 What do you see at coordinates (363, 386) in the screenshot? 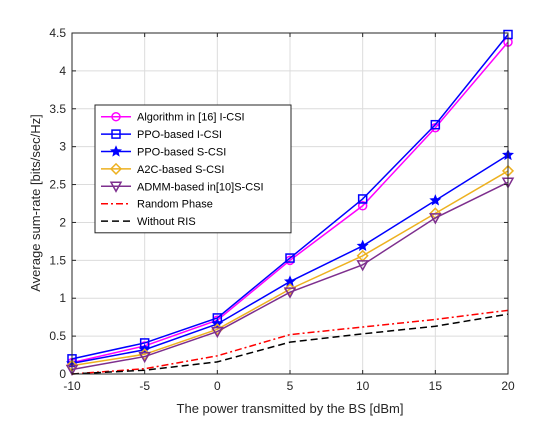
I see `x-tick-label: 10` at bounding box center [363, 386].